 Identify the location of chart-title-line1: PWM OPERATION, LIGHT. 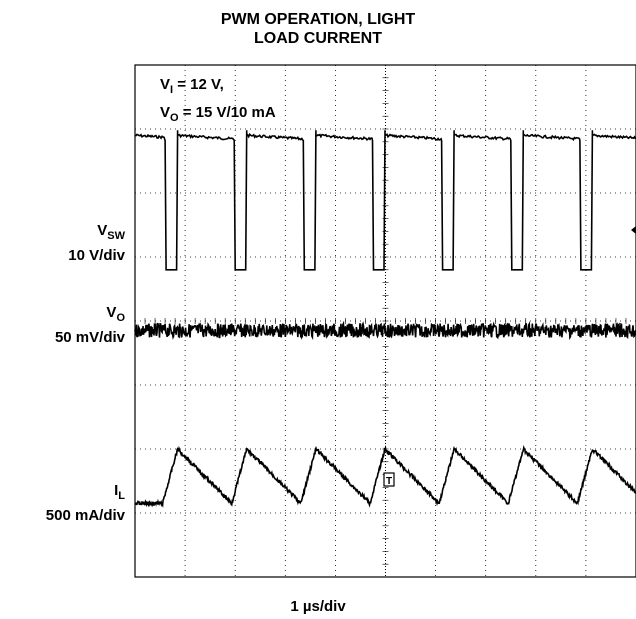
(318, 19).